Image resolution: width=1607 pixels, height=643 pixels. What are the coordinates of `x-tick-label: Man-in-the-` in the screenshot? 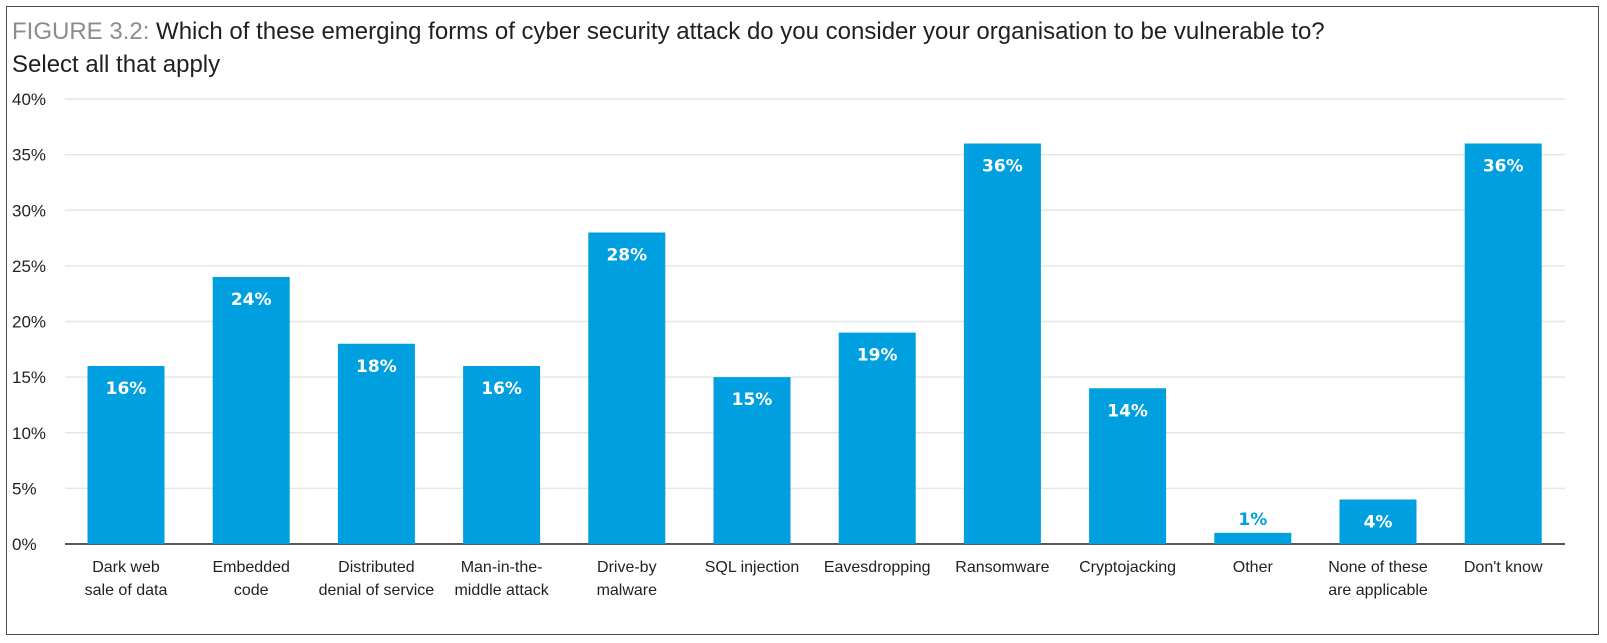 It's located at (502, 567).